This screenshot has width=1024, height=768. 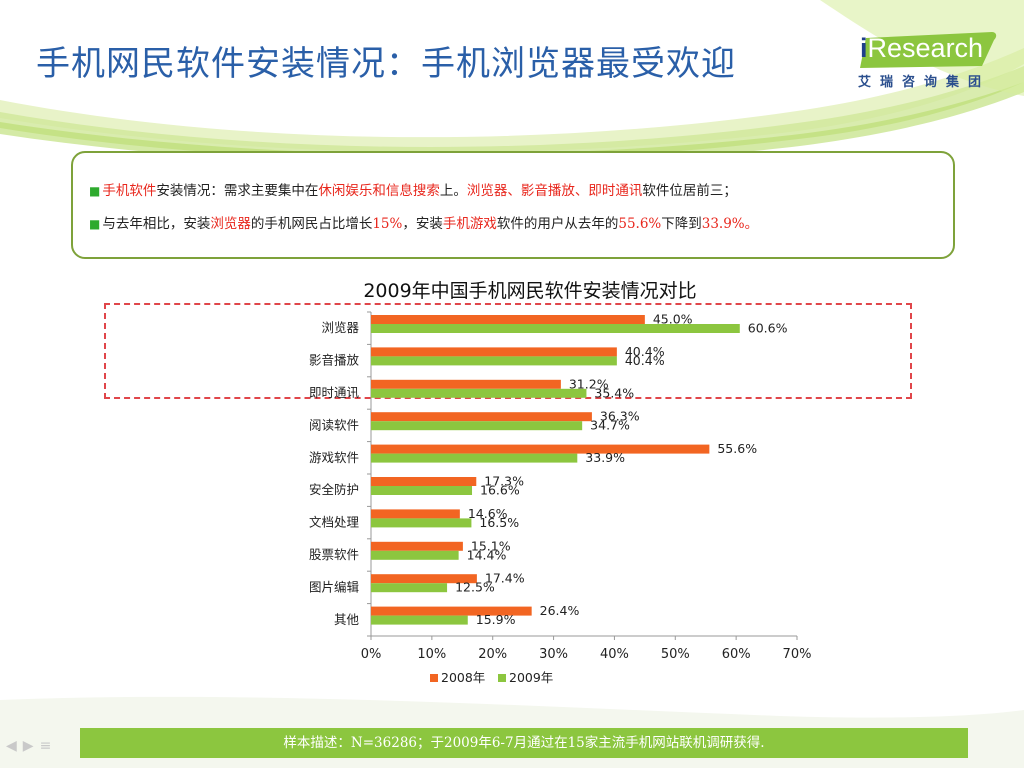 I want to click on x-tick-label: 60%, so click(x=736, y=654).